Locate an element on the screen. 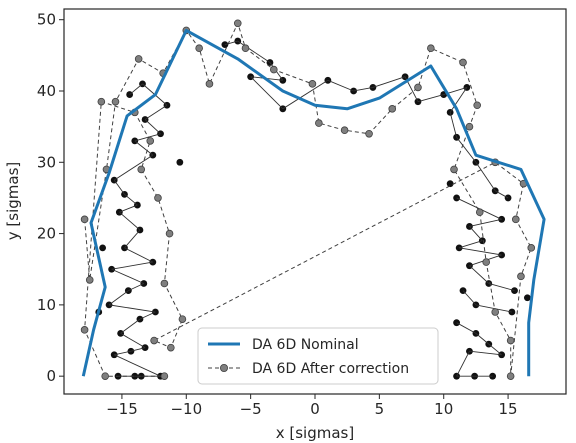 The height and width of the screenshot is (443, 576). x-tick-label: 5 is located at coordinates (380, 409).